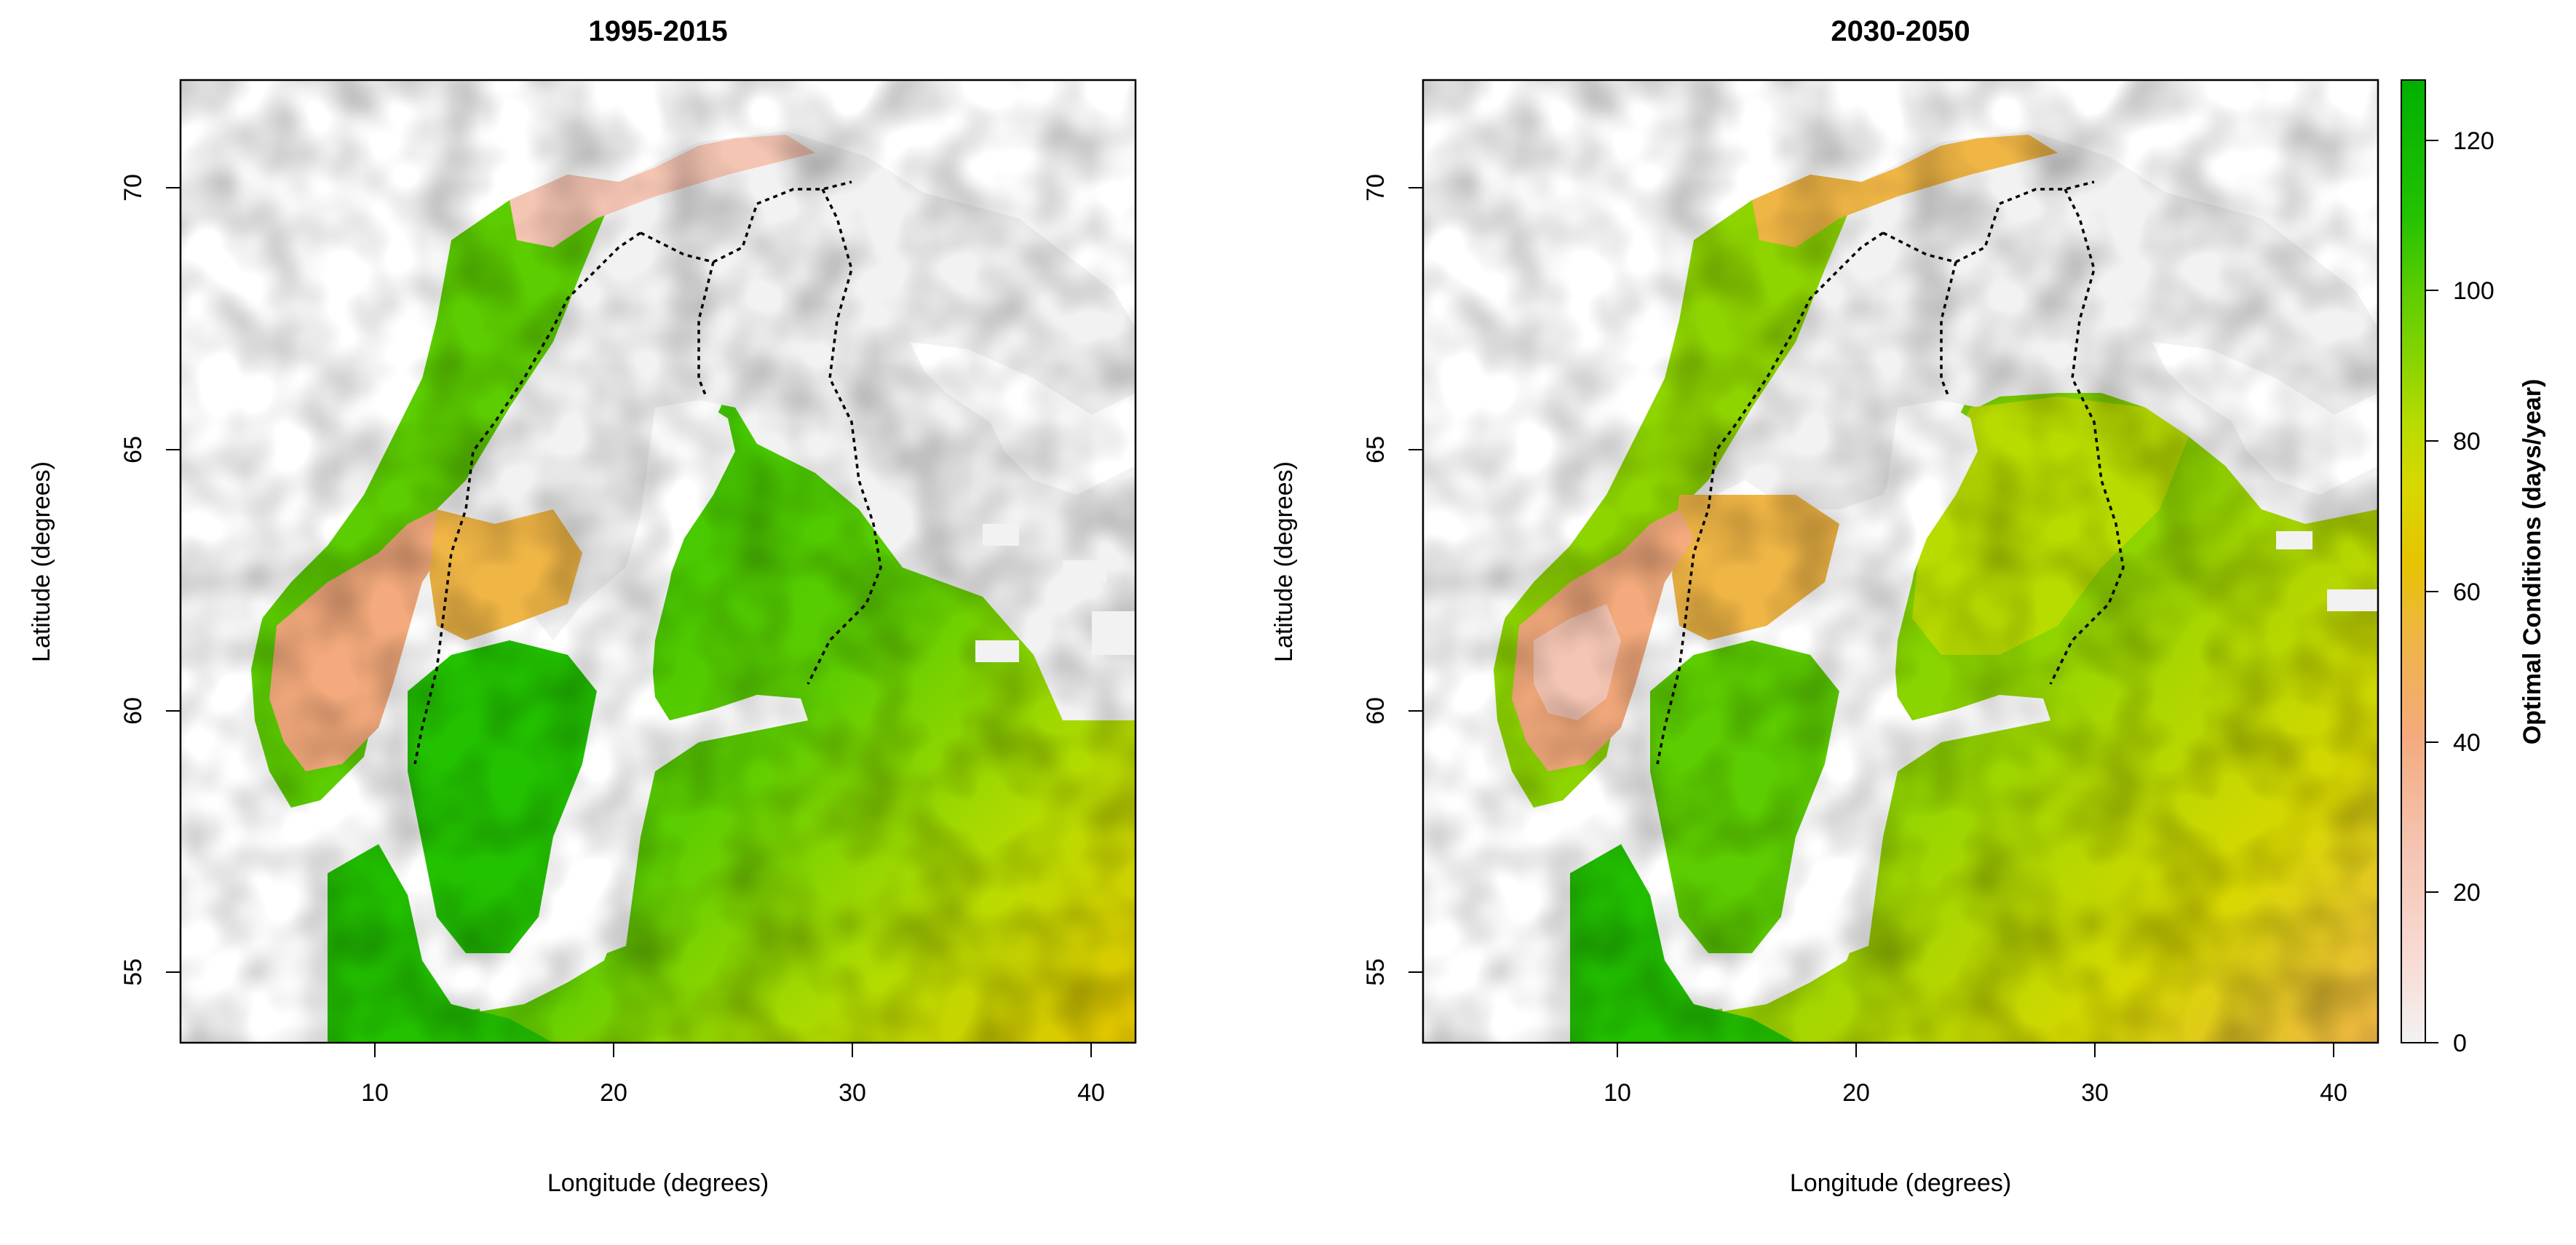  What do you see at coordinates (2413, 561) in the screenshot?
I see `legend-colorbar` at bounding box center [2413, 561].